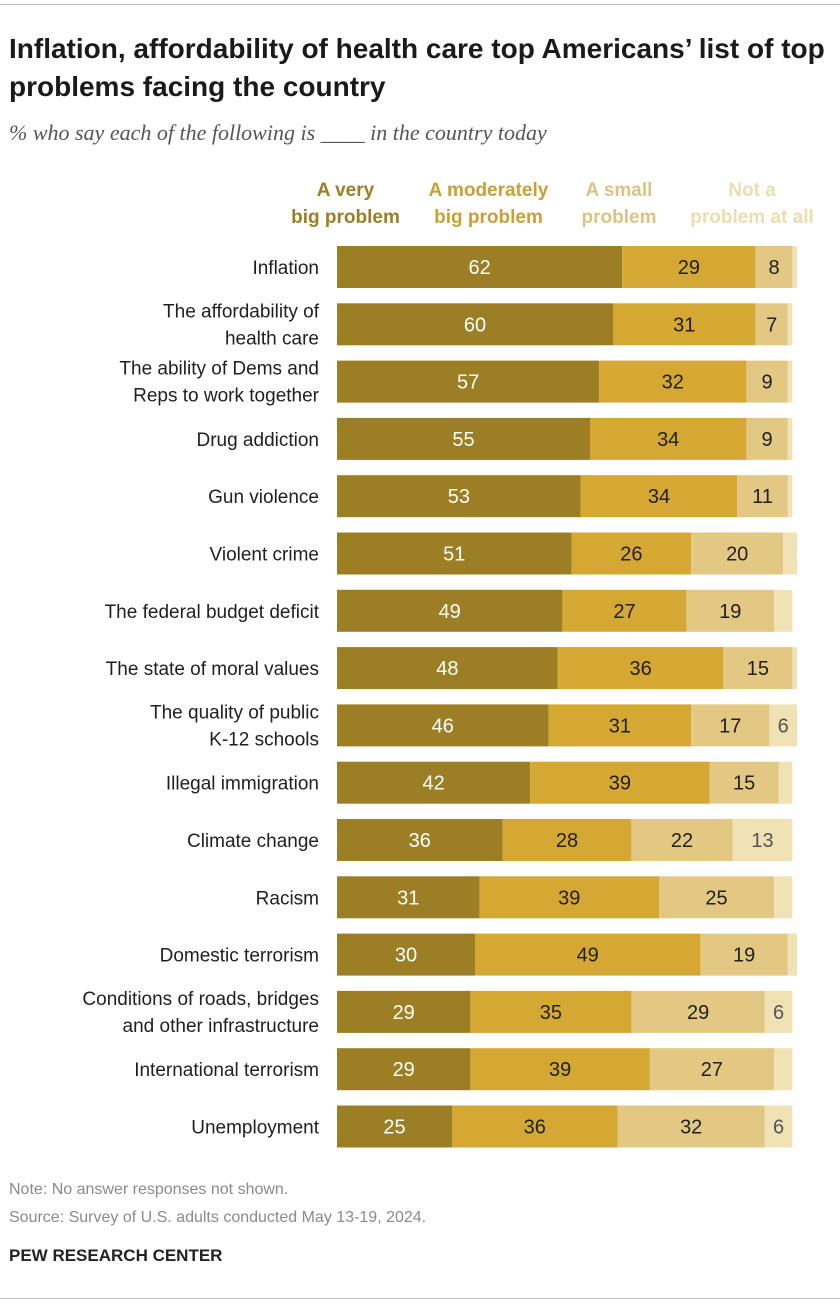  I want to click on category-label: Inflation, so click(285, 268).